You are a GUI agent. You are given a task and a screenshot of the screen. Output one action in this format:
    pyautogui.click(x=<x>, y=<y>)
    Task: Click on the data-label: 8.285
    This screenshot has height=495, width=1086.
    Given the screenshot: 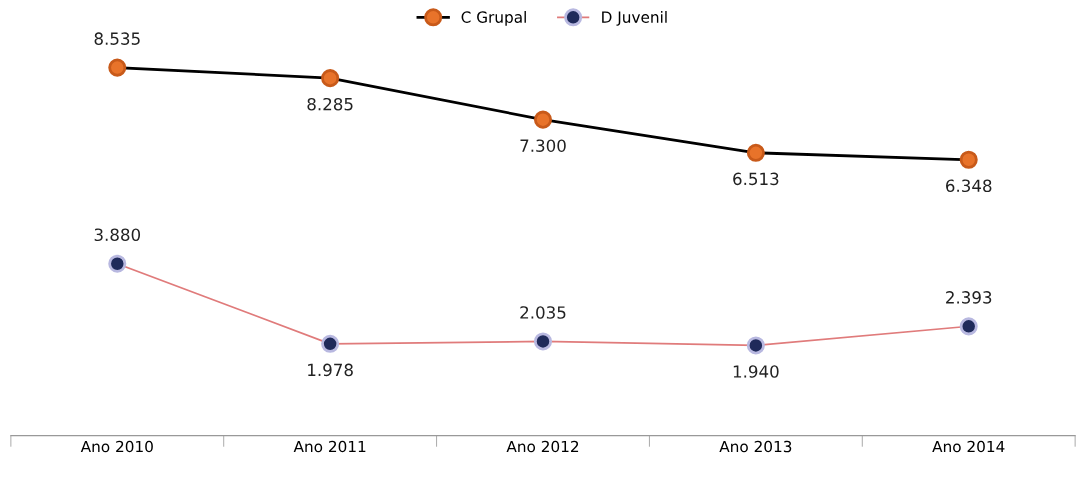 What is the action you would take?
    pyautogui.click(x=330, y=104)
    